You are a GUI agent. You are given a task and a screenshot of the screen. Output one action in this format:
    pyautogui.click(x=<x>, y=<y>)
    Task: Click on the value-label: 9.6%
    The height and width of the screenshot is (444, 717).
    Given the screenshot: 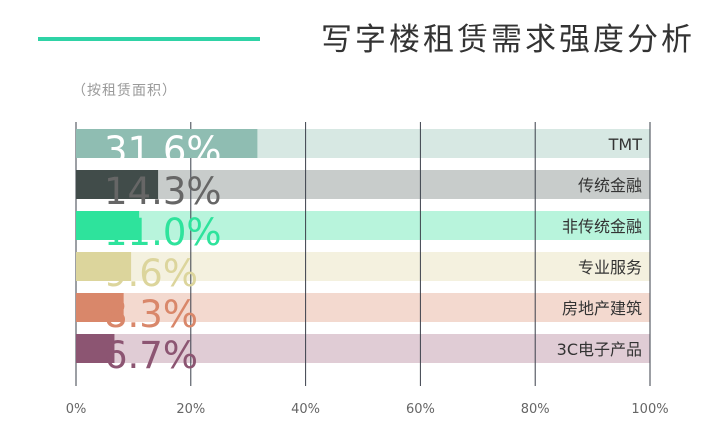 What is the action you would take?
    pyautogui.click(x=151, y=273)
    